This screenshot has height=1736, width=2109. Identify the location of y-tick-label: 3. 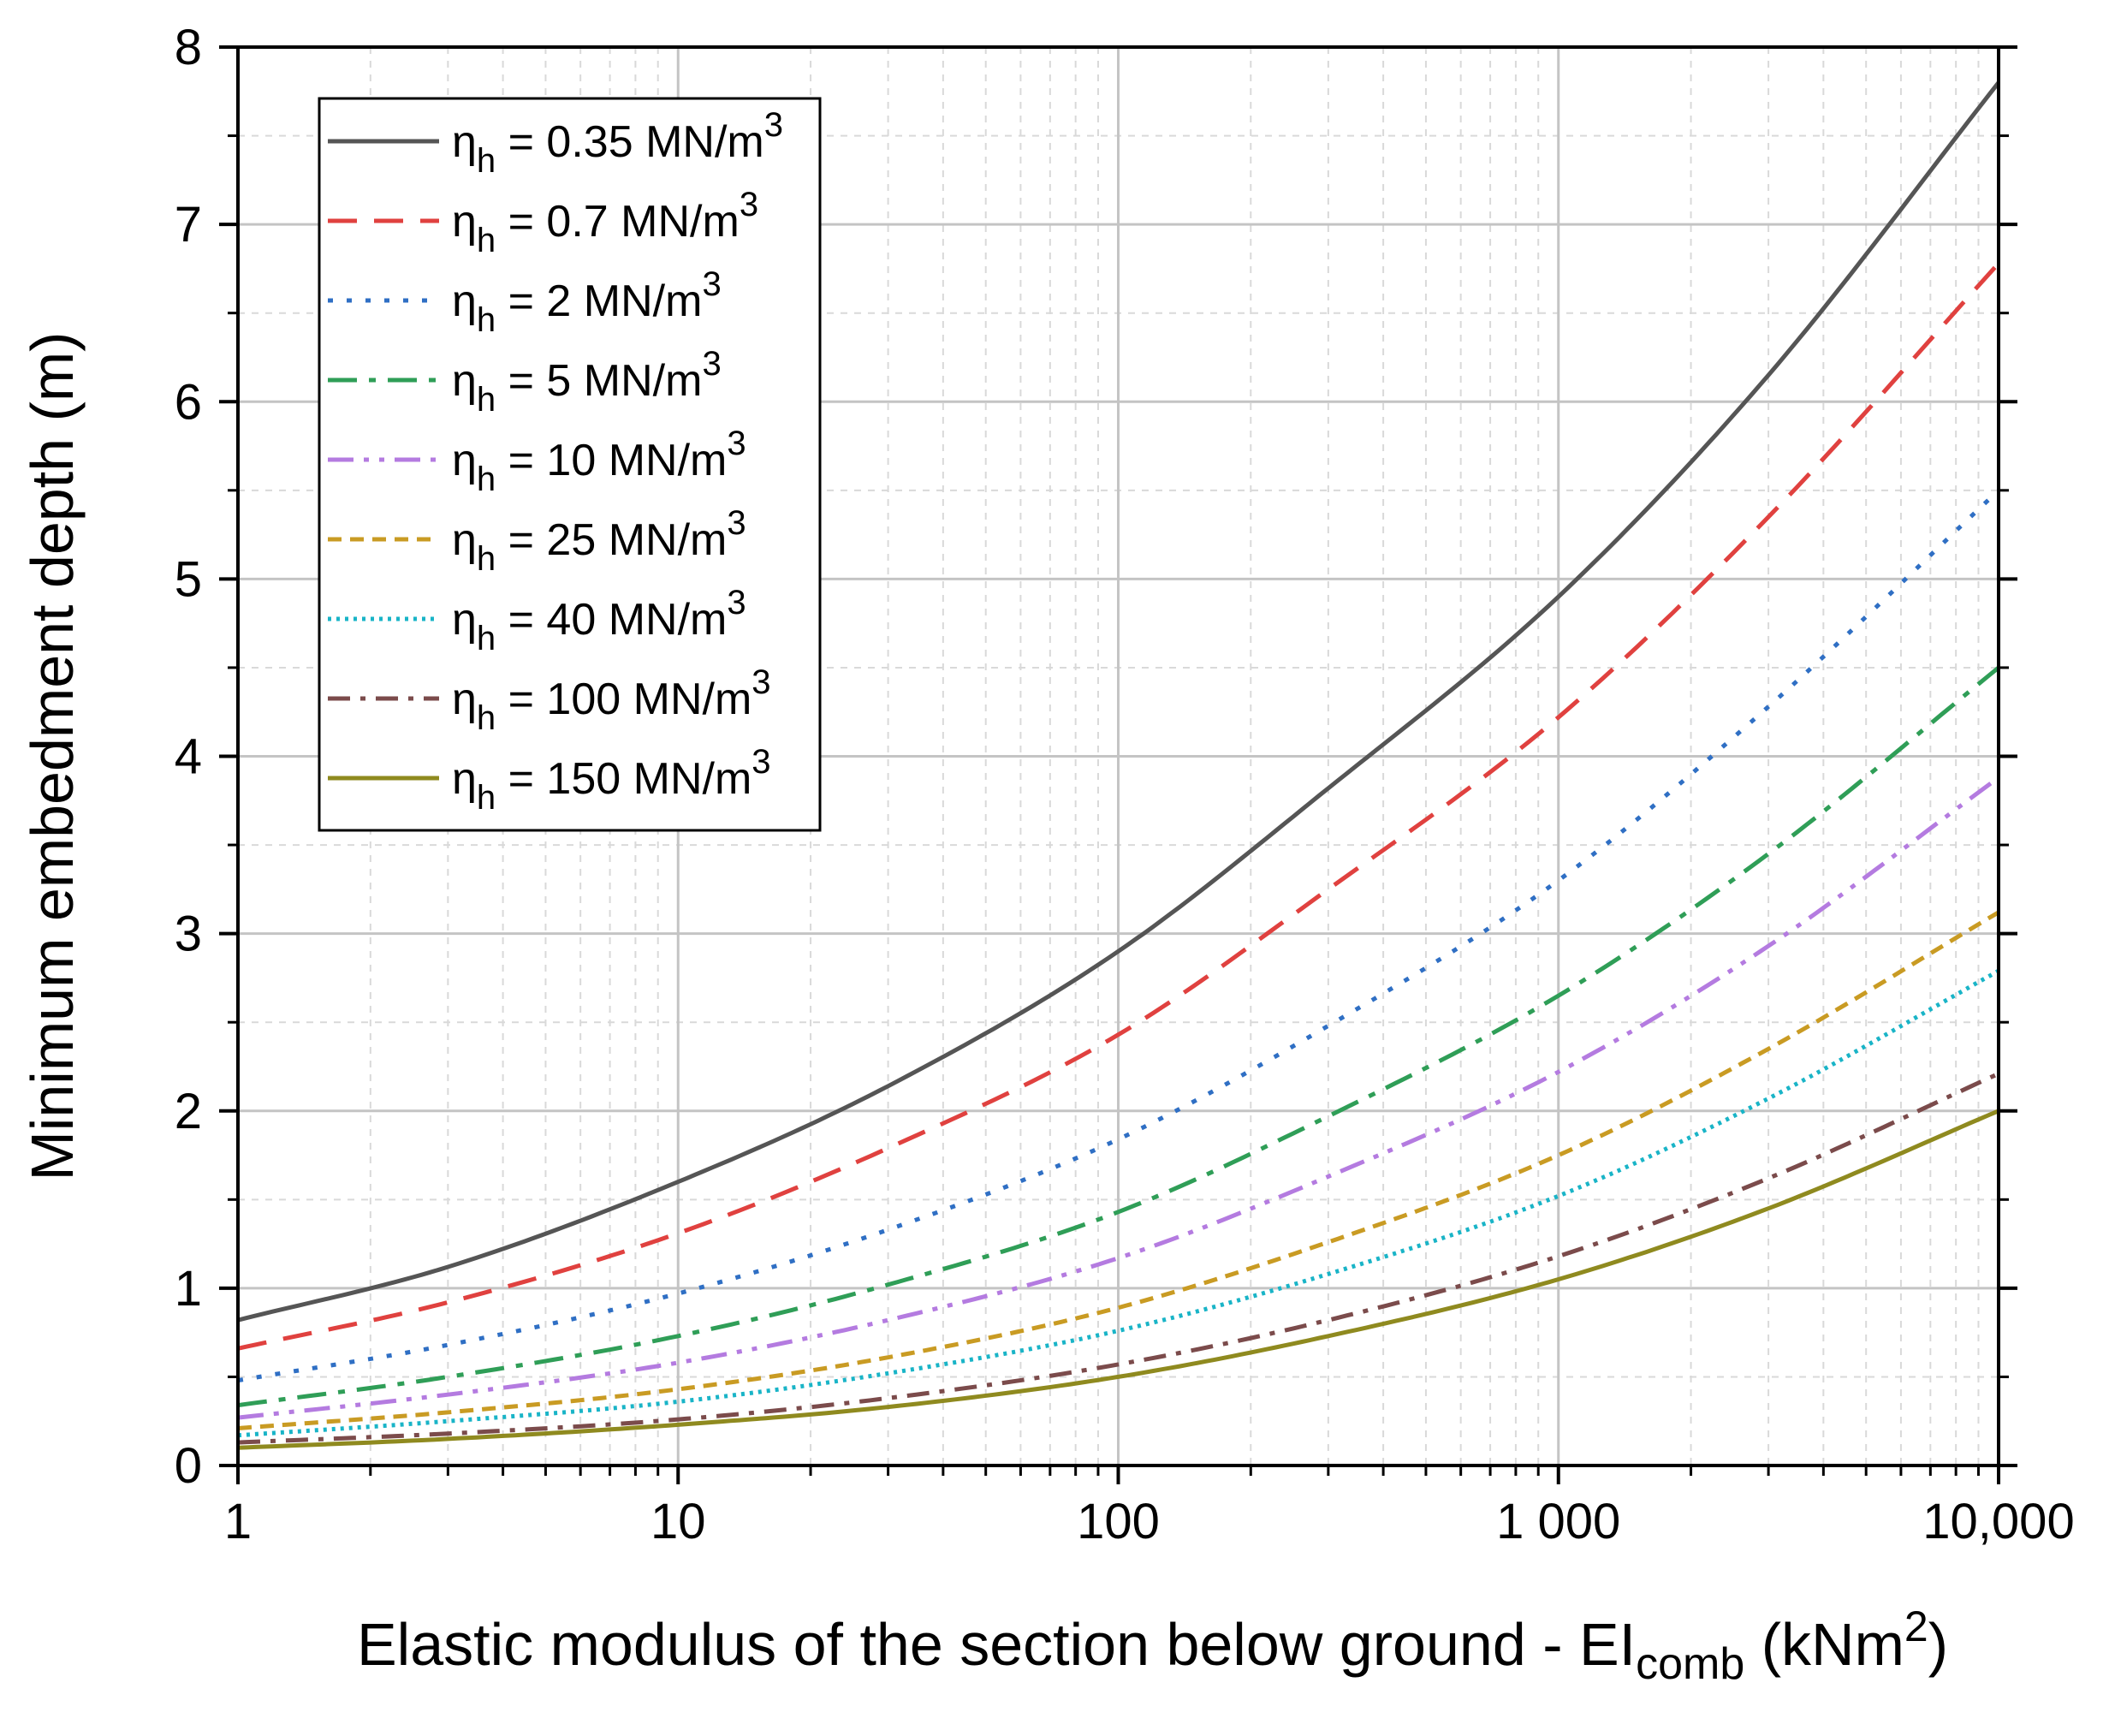
(188, 935).